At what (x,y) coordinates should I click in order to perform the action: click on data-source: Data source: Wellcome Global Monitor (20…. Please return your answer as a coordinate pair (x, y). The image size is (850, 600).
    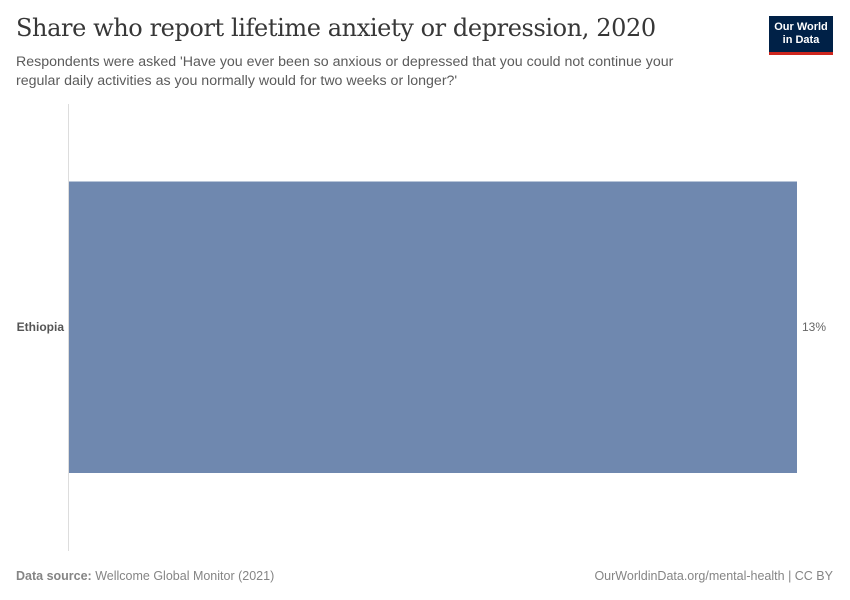
    Looking at the image, I should click on (145, 576).